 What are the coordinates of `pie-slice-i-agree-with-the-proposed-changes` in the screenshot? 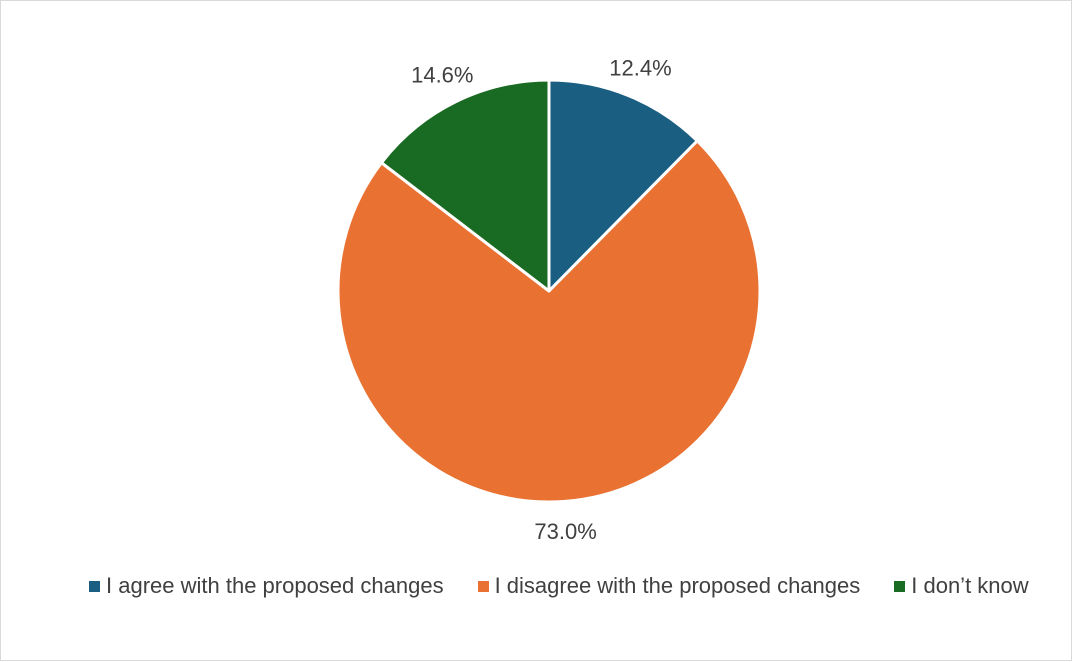 It's located at (623, 185).